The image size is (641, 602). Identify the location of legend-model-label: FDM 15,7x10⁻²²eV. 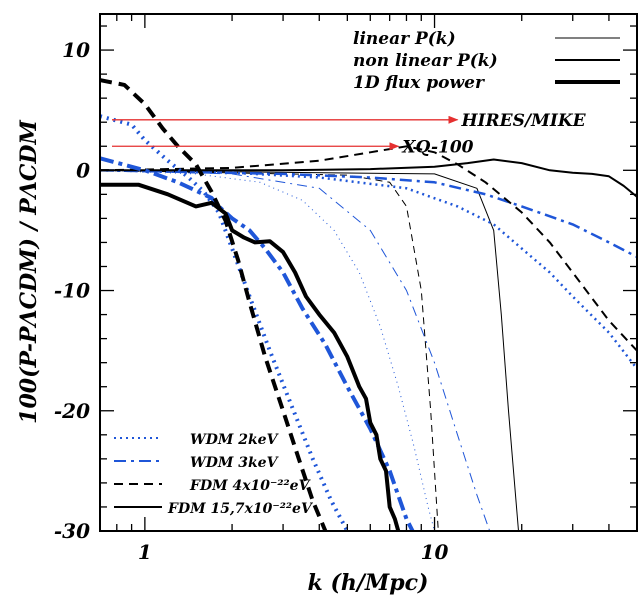
(240, 509).